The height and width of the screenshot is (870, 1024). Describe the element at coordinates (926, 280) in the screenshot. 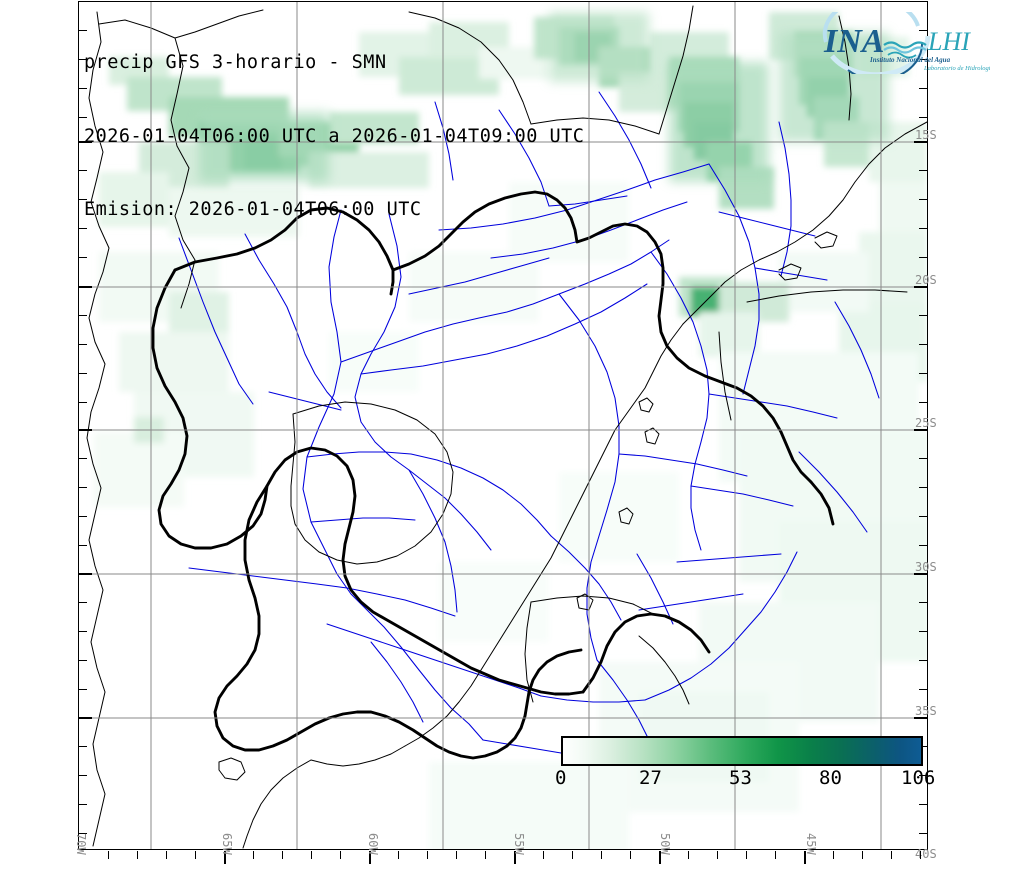

I see `lat-label-20s: 20S` at that location.